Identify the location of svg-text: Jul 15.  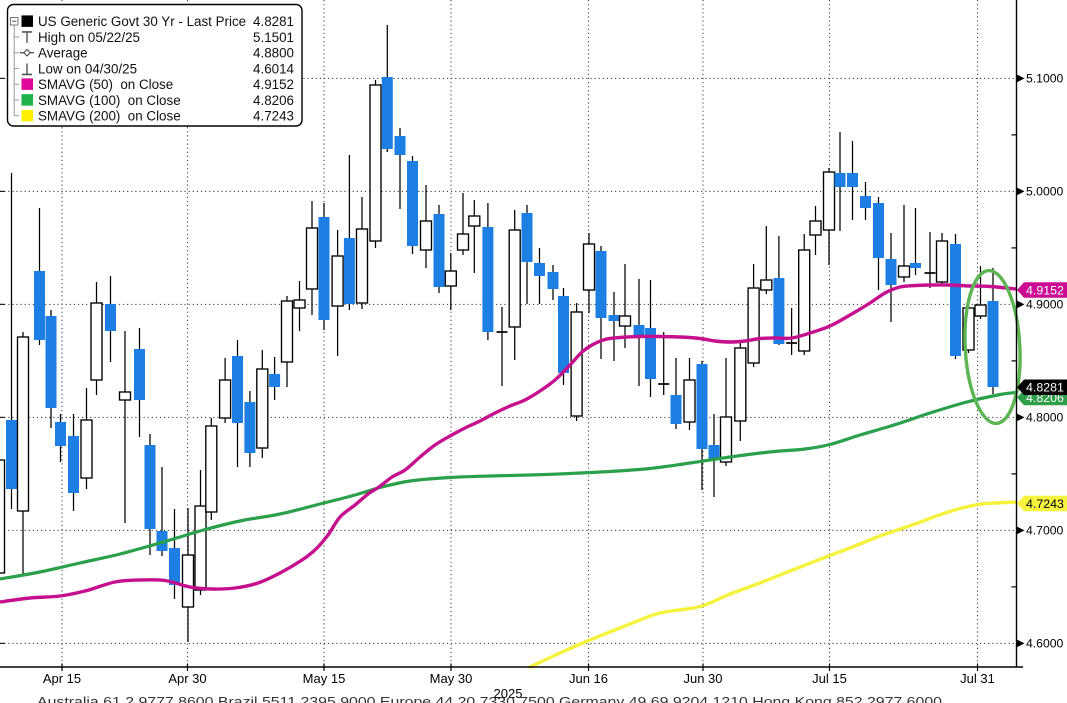
(829, 678).